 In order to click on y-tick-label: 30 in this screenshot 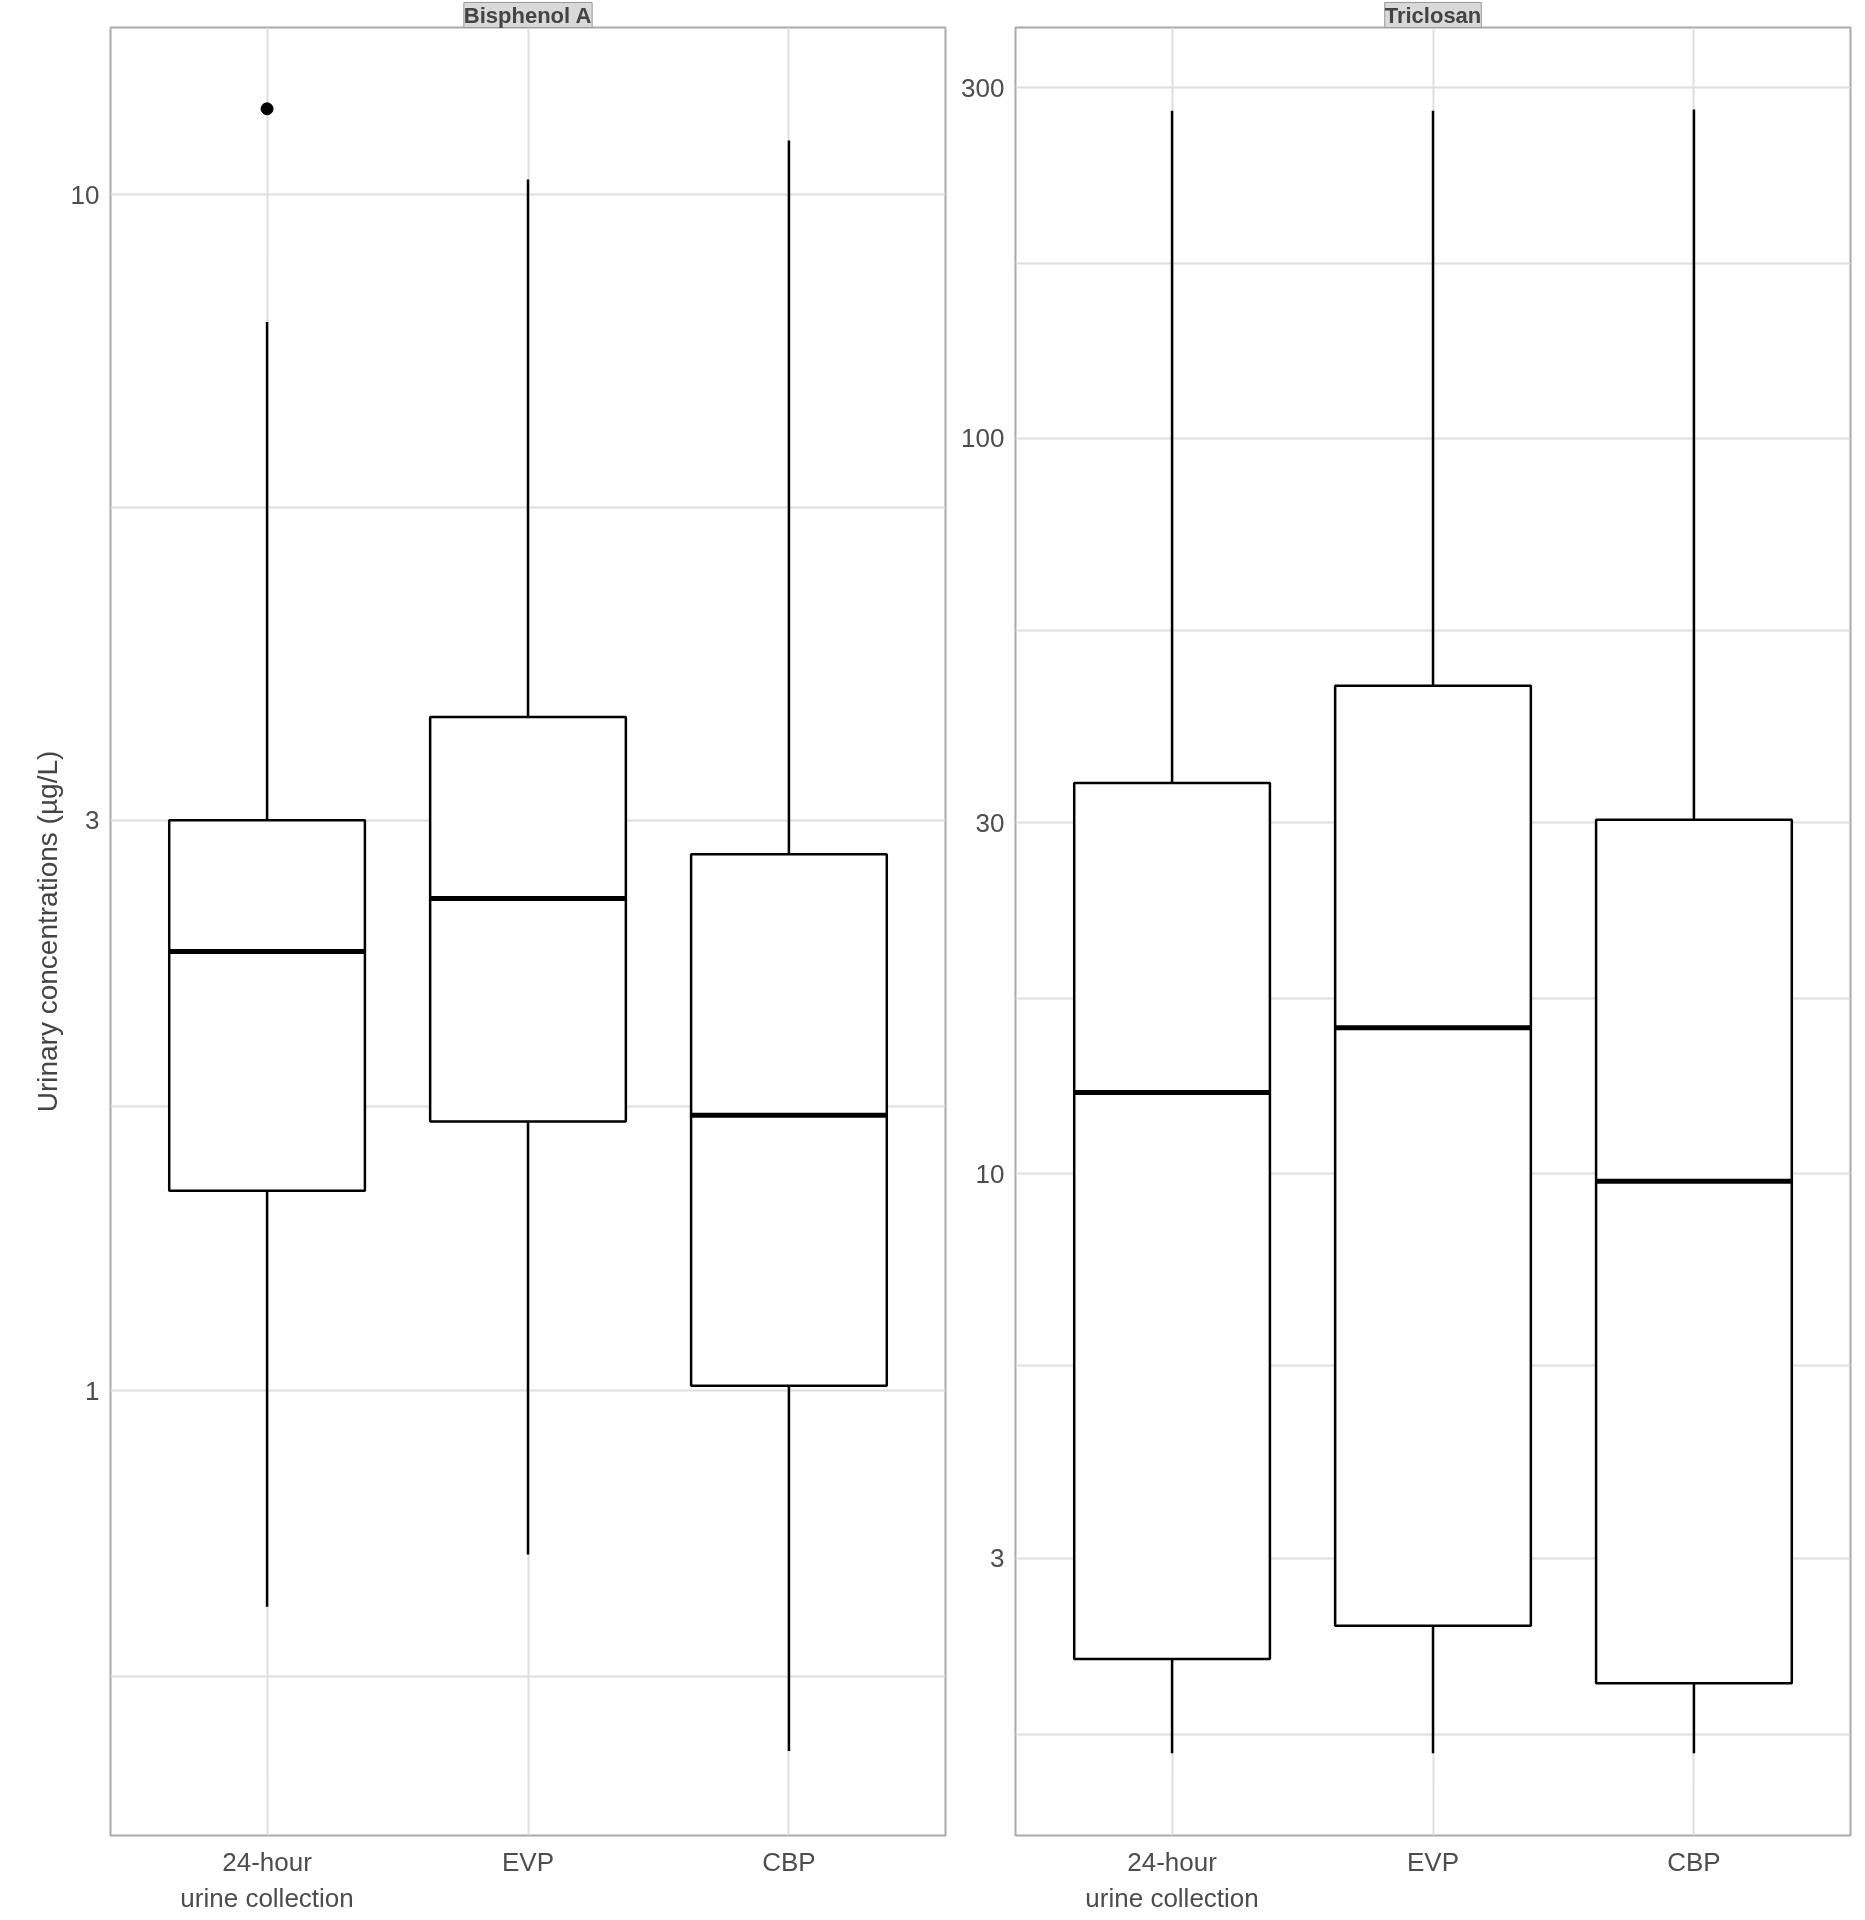, I will do `click(990, 822)`.